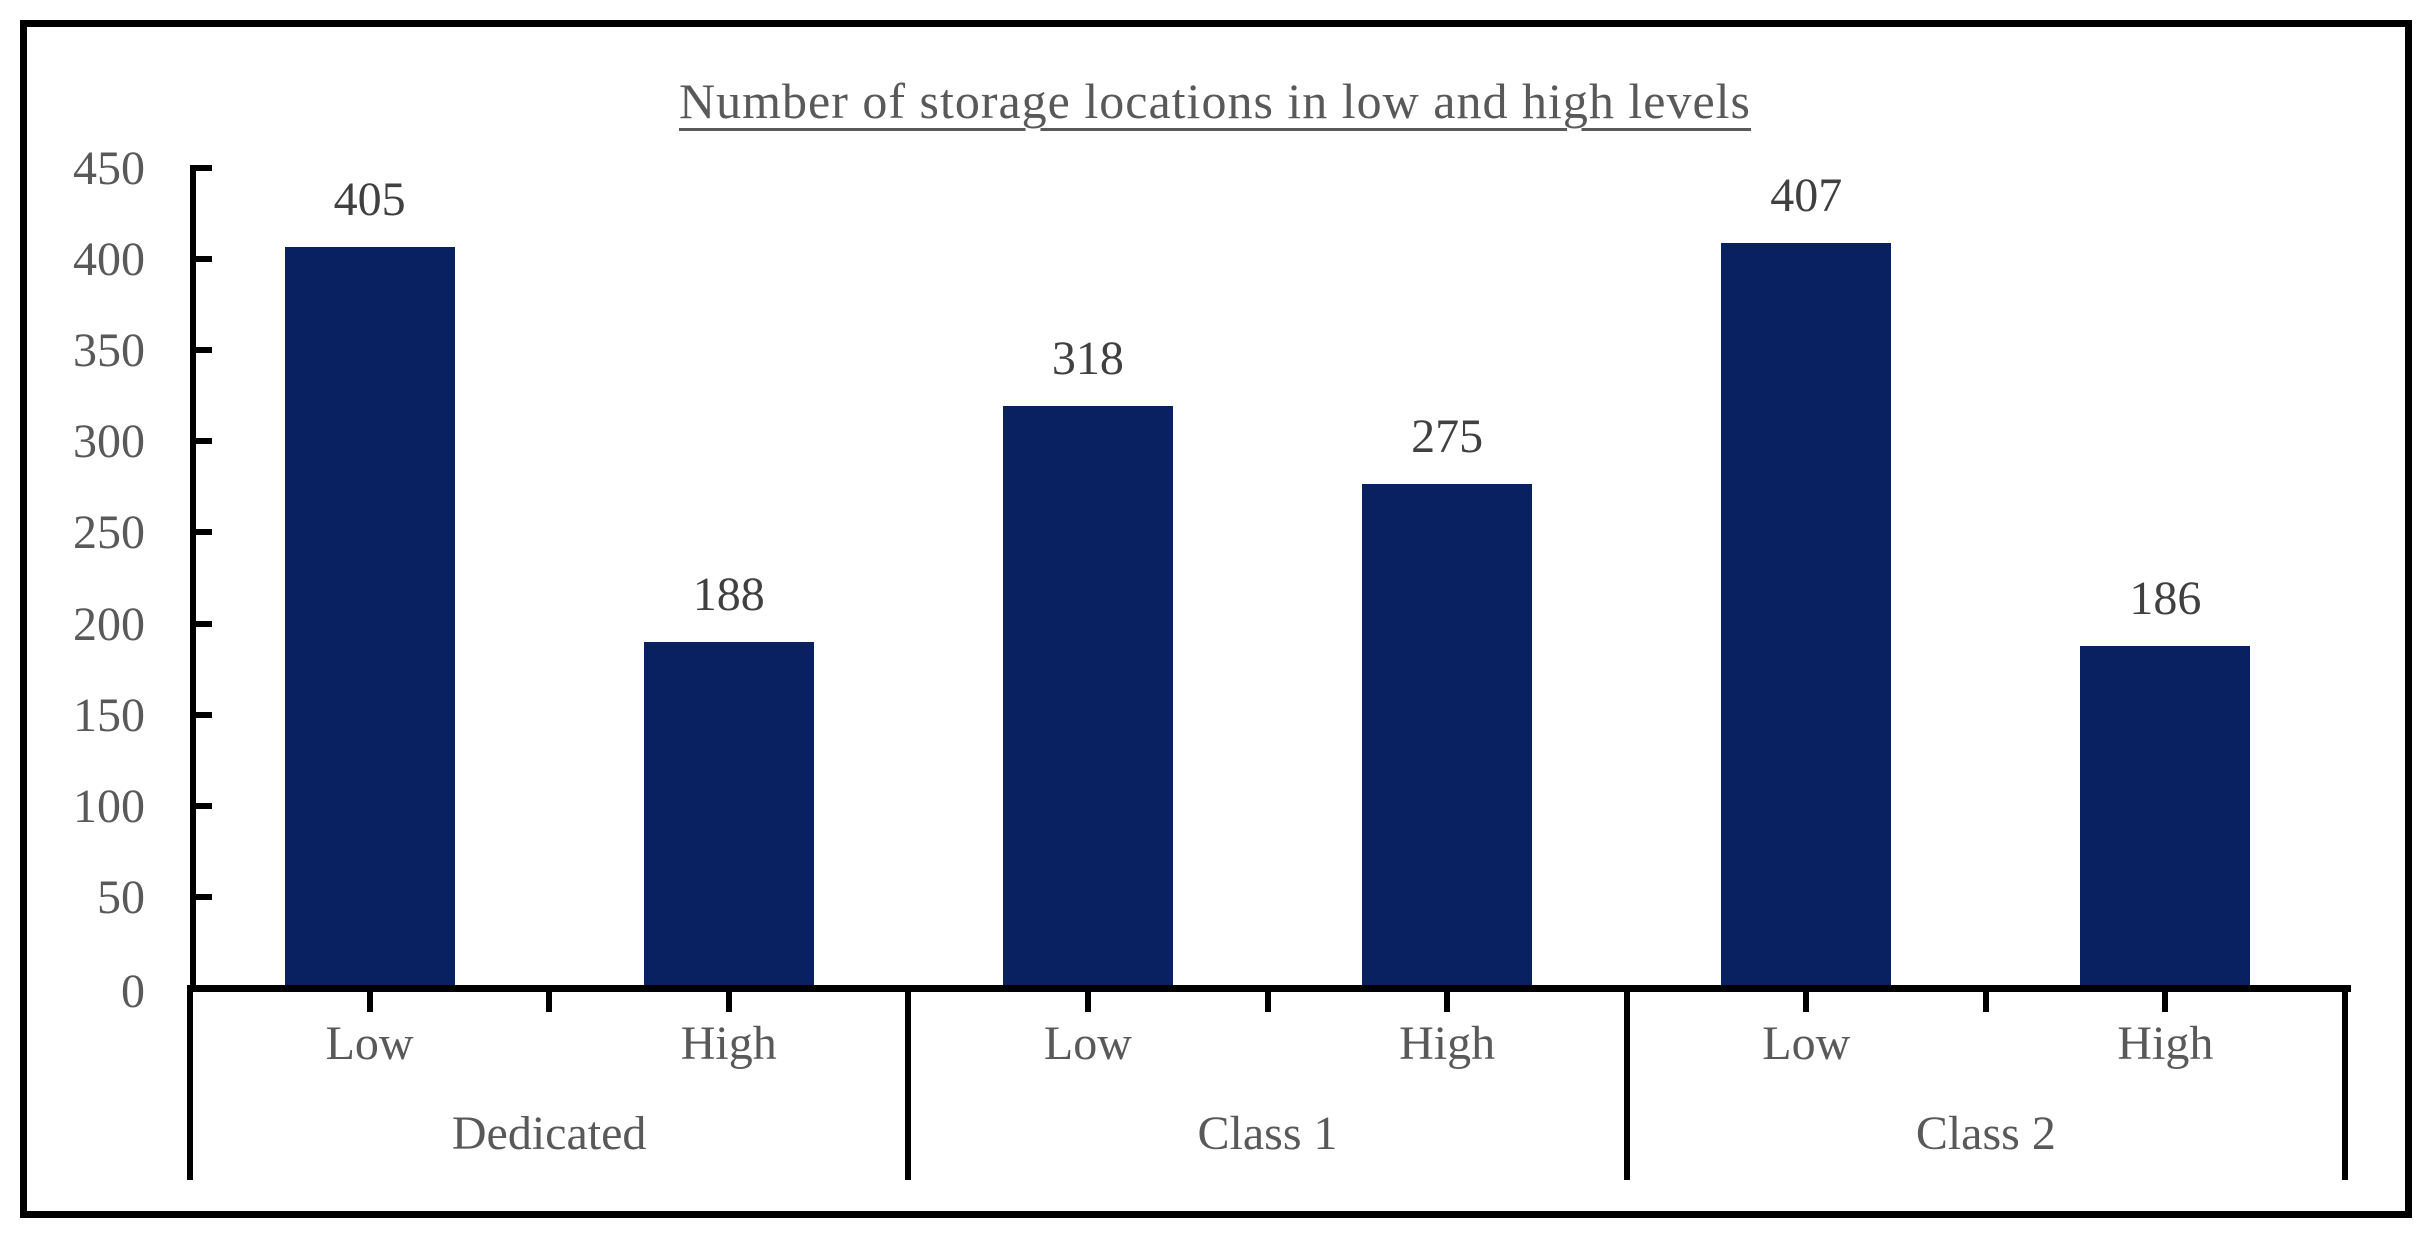  What do you see at coordinates (109, 624) in the screenshot?
I see `y-tick-label: 200` at bounding box center [109, 624].